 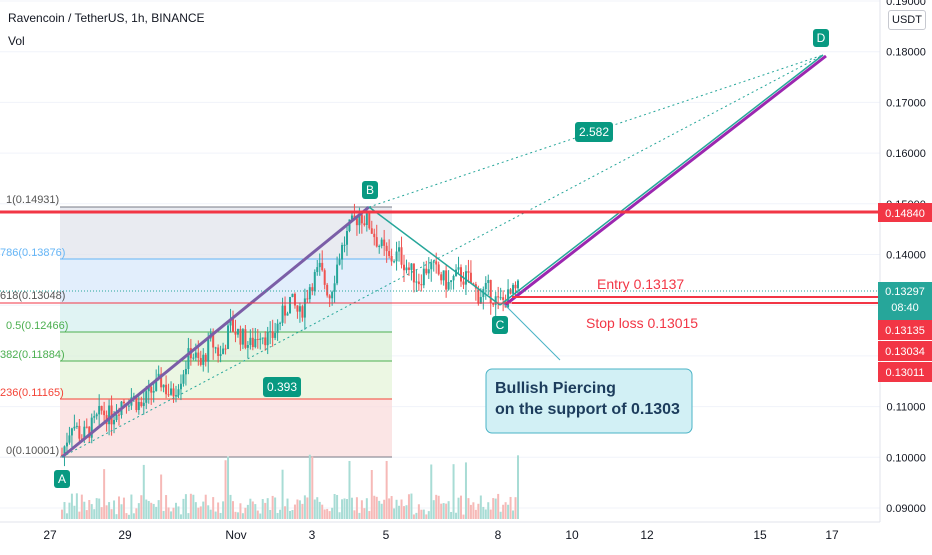 I want to click on volume-indicator-label: Vol, so click(x=16, y=41).